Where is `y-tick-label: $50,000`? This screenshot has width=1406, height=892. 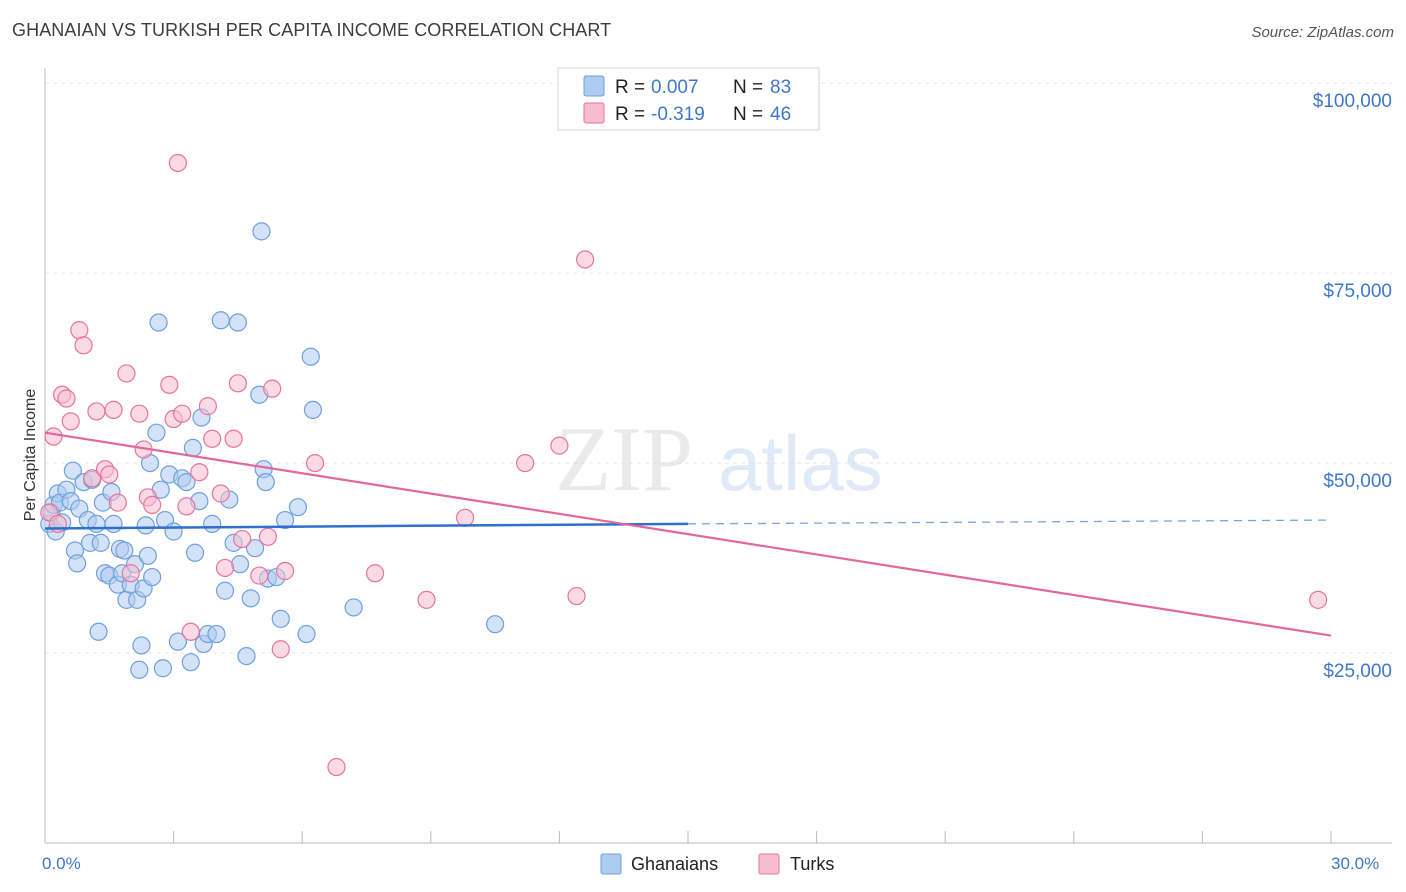 y-tick-label: $50,000 is located at coordinates (1357, 481).